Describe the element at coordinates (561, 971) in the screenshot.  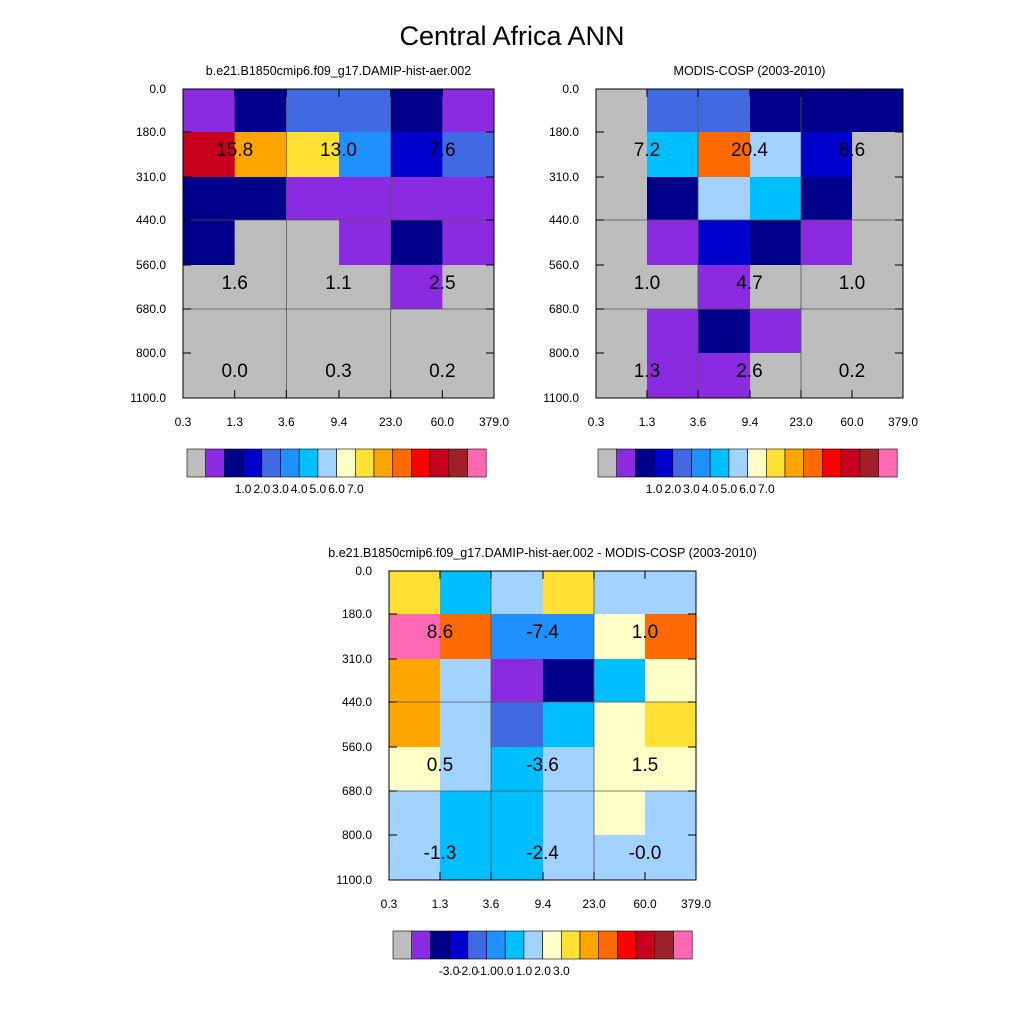
I see `colorbar-label: 3.0` at that location.